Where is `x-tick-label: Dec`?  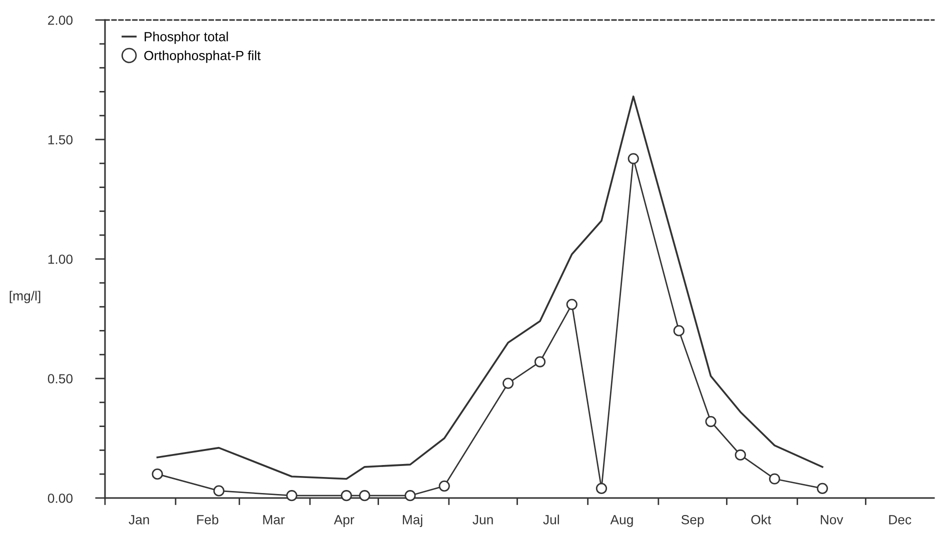 x-tick-label: Dec is located at coordinates (900, 519).